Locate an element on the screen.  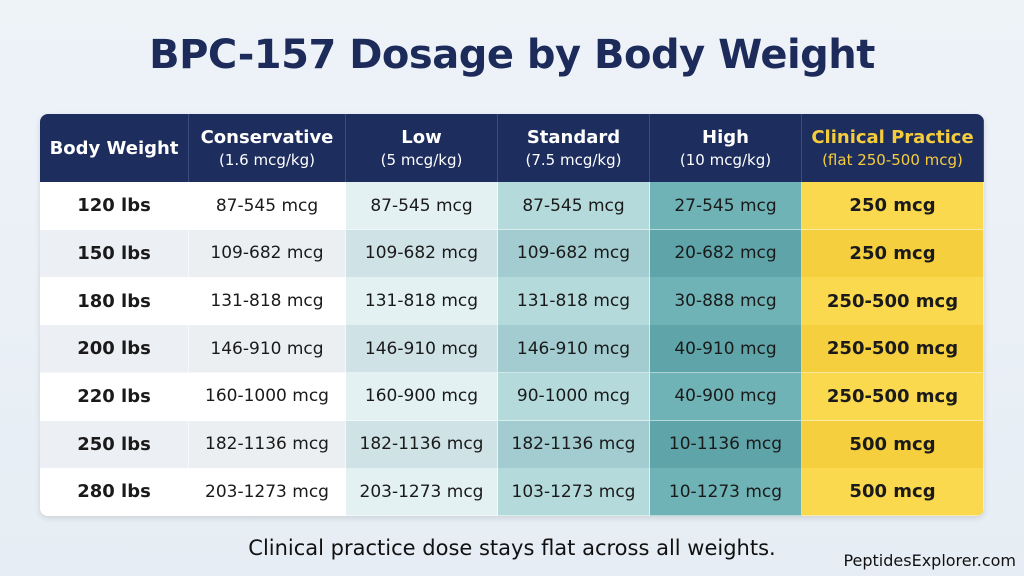
header-name: High is located at coordinates (725, 137).